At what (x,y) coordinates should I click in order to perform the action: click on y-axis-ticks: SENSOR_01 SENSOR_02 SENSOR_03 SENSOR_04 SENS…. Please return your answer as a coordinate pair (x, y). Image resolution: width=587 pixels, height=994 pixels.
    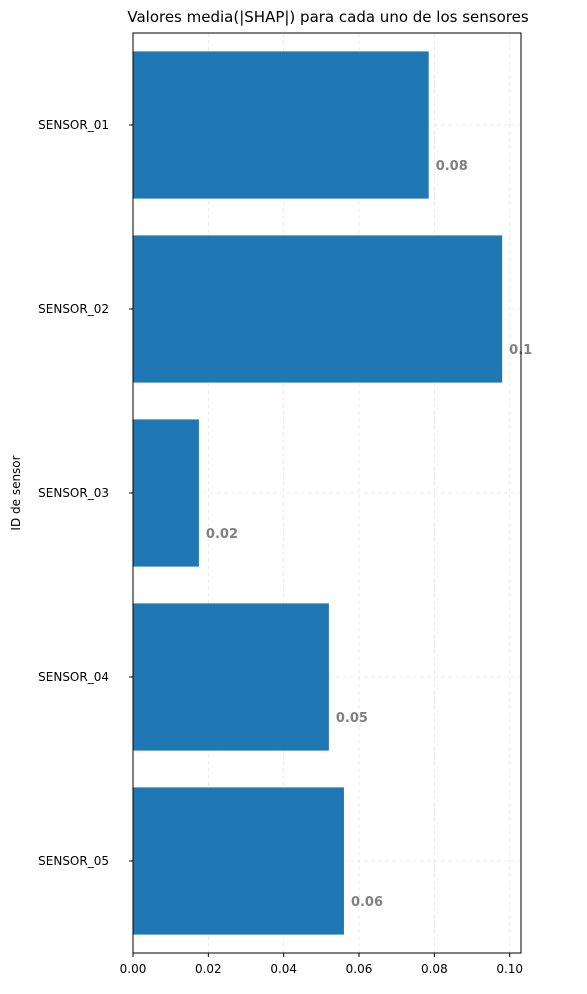
    Looking at the image, I should click on (85, 493).